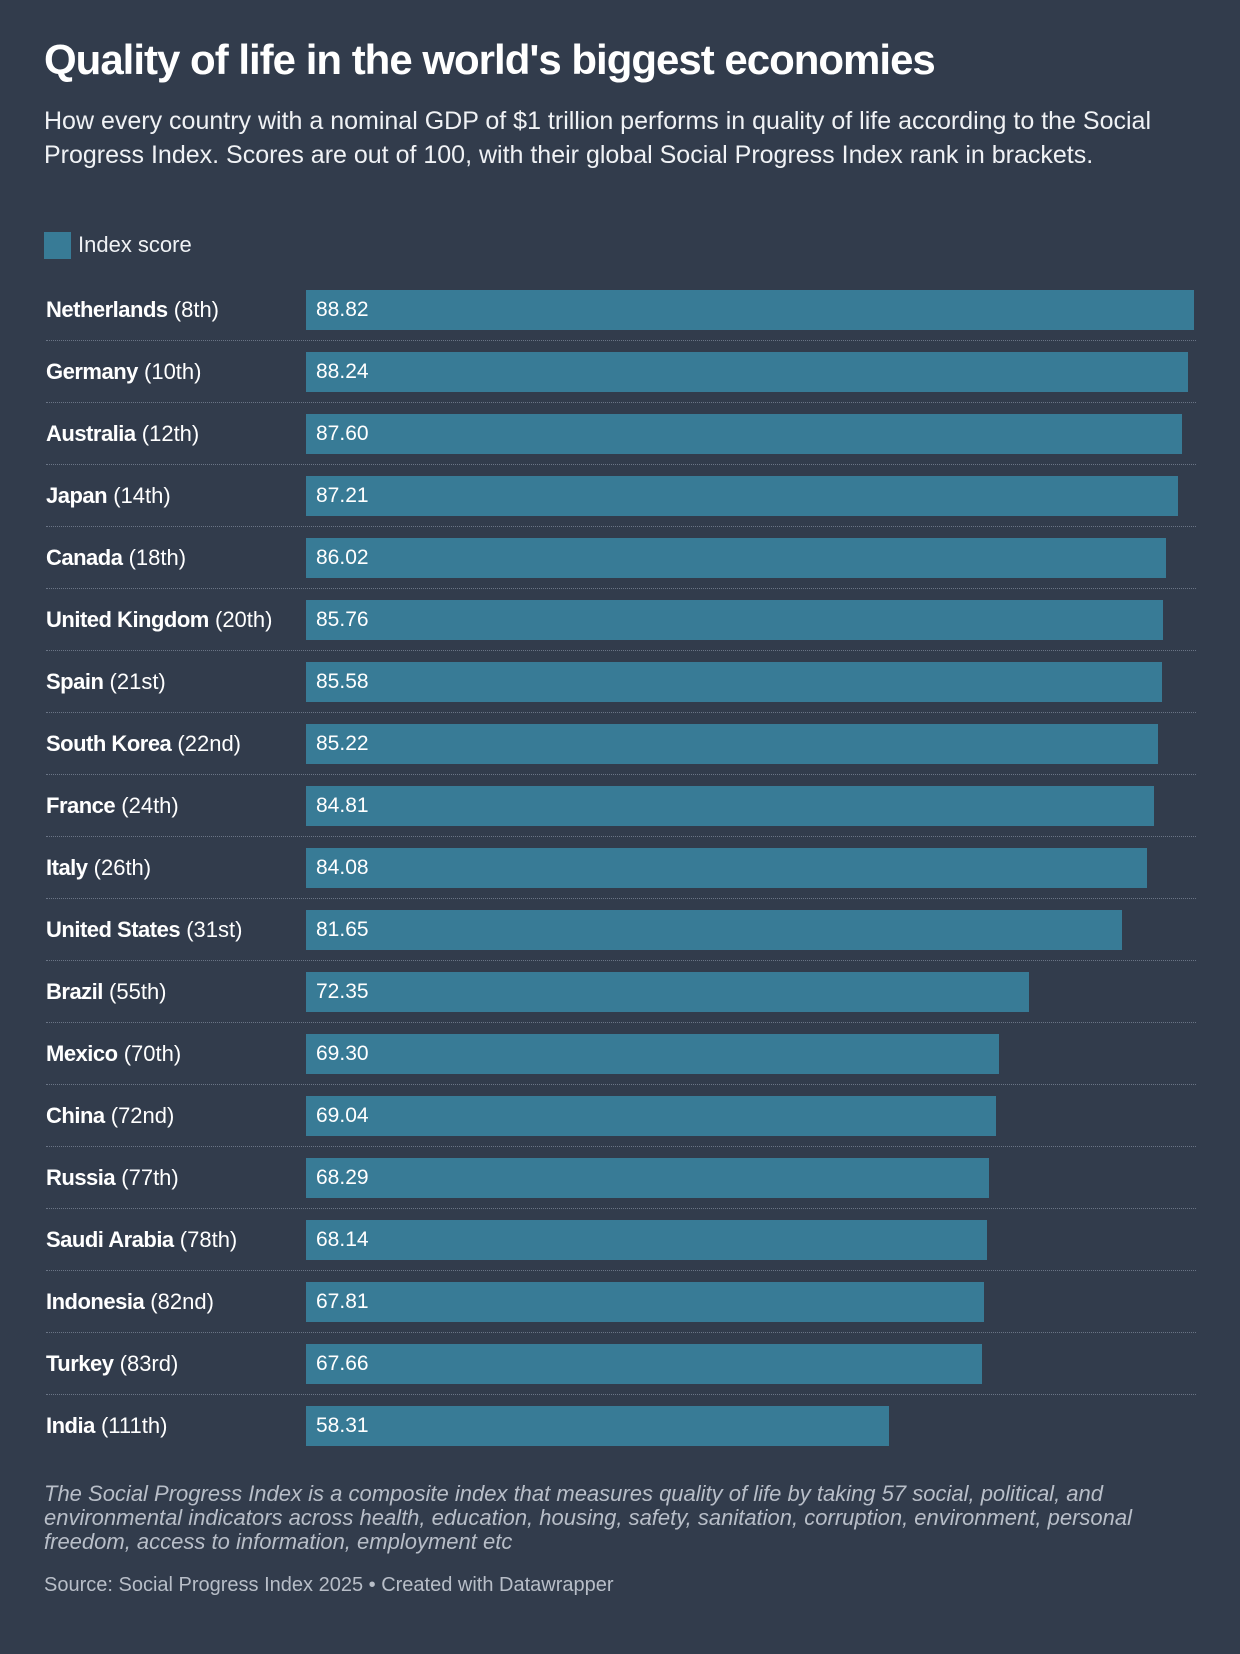 The image size is (1240, 1654). Describe the element at coordinates (342, 1363) in the screenshot. I see `bar-value-label: 67.66` at that location.